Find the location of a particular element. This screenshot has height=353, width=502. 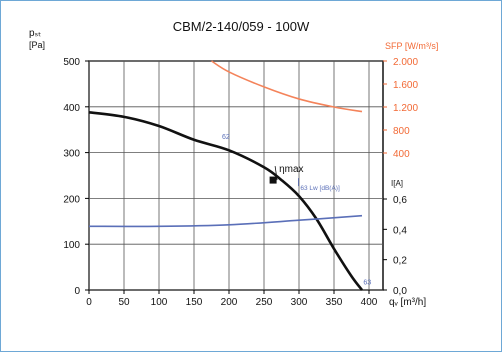

sfp-tick-label: 2.000 is located at coordinates (405, 62).